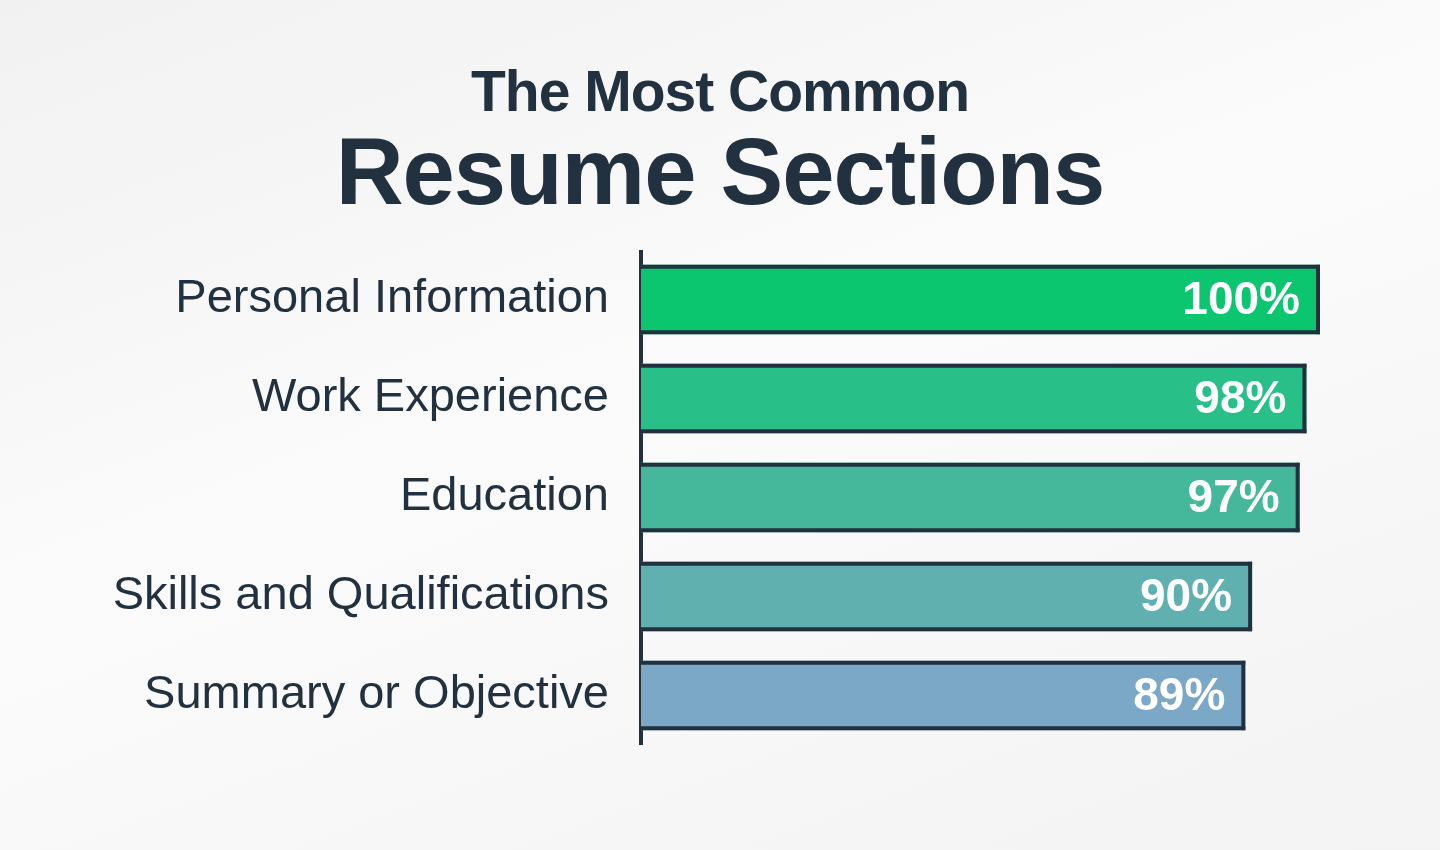  Describe the element at coordinates (1240, 397) in the screenshot. I see `data-label: 98%` at that location.